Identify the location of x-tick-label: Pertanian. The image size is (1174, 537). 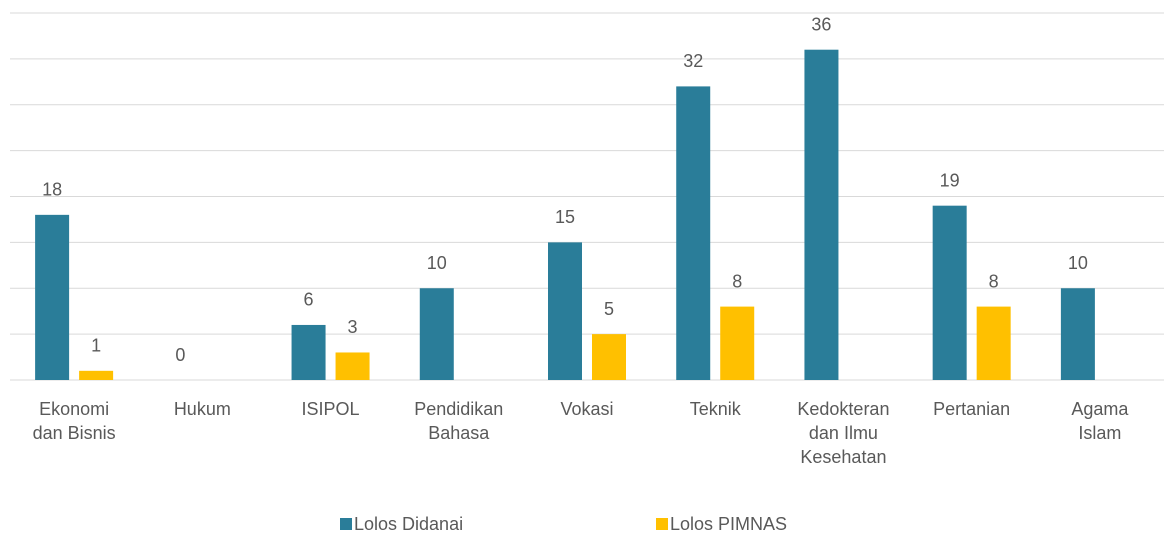
(972, 409).